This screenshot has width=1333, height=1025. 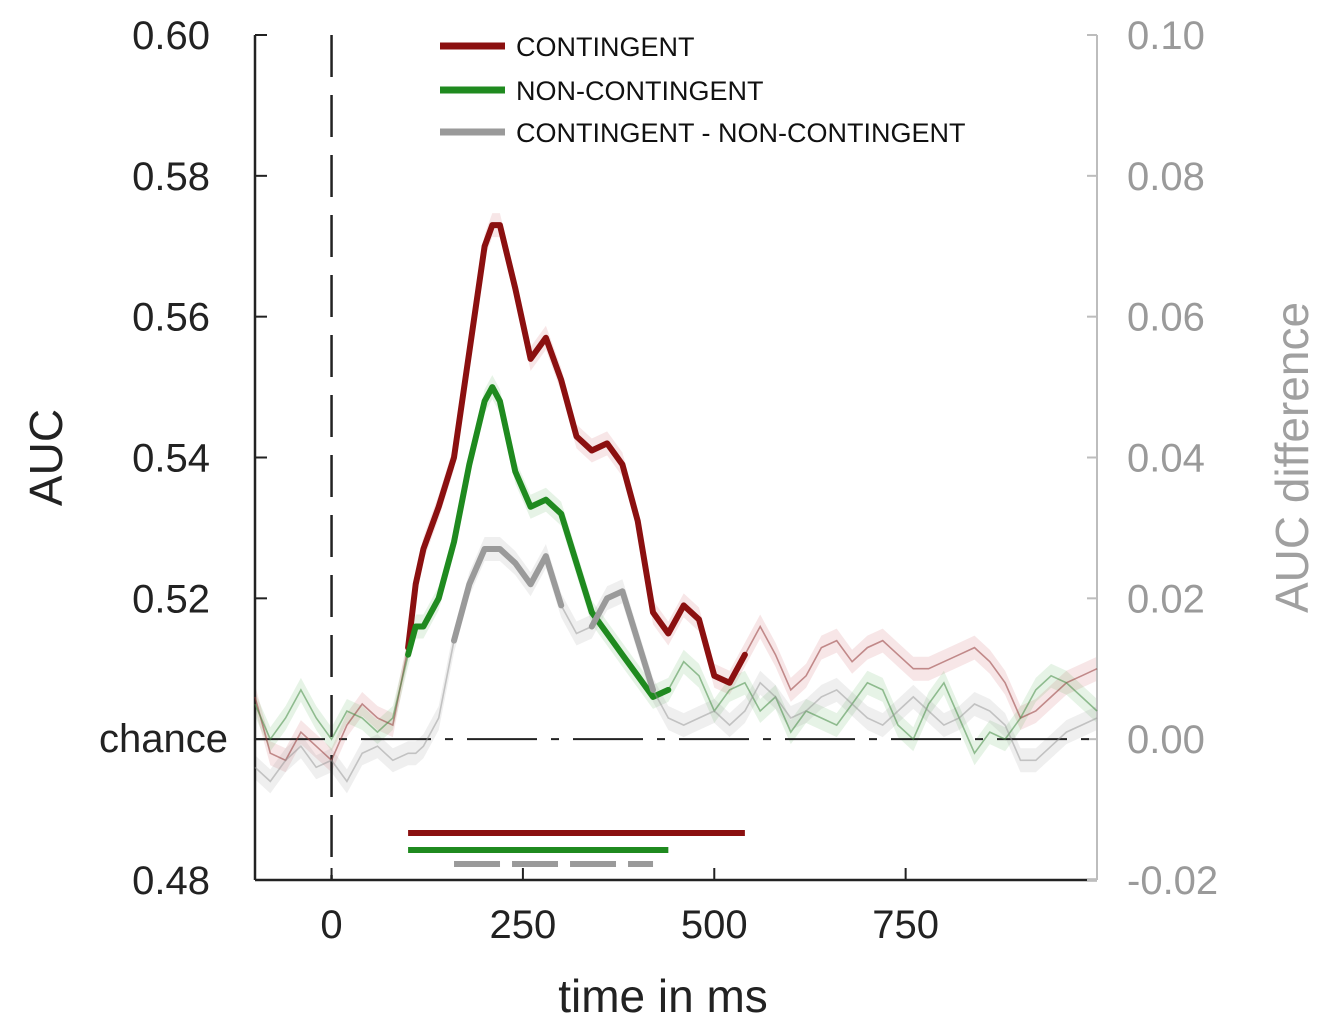 I want to click on x-tick-label: 750, so click(x=905, y=925).